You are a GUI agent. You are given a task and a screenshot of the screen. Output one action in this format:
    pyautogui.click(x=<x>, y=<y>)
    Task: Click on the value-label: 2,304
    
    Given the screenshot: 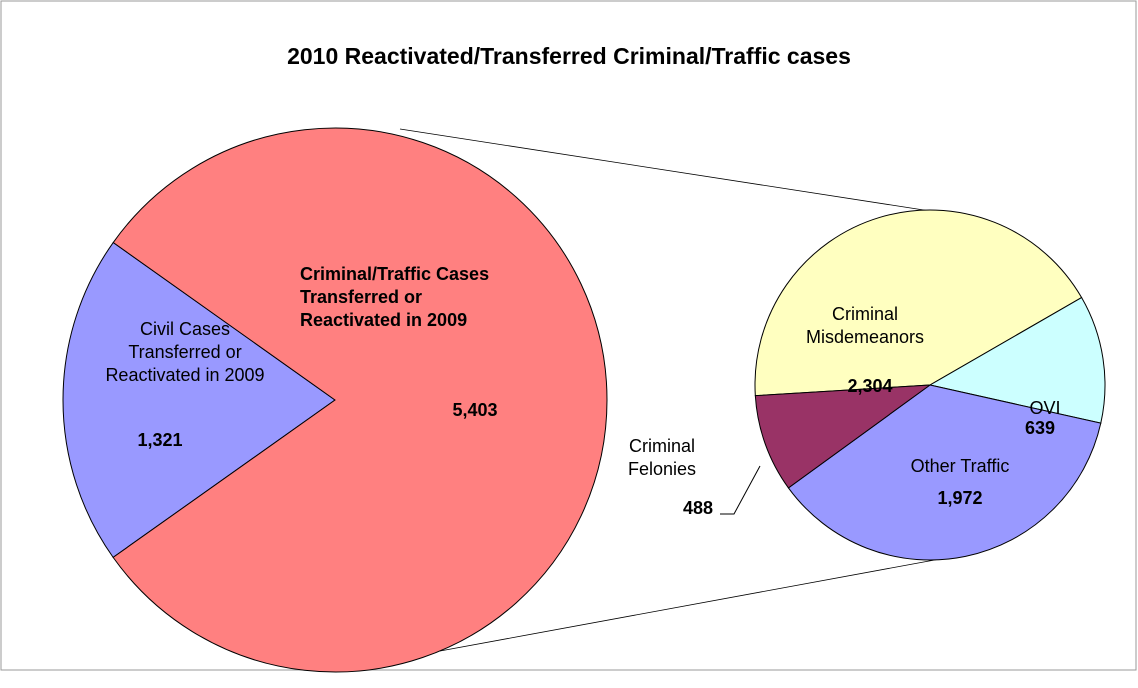 What is the action you would take?
    pyautogui.click(x=869, y=386)
    